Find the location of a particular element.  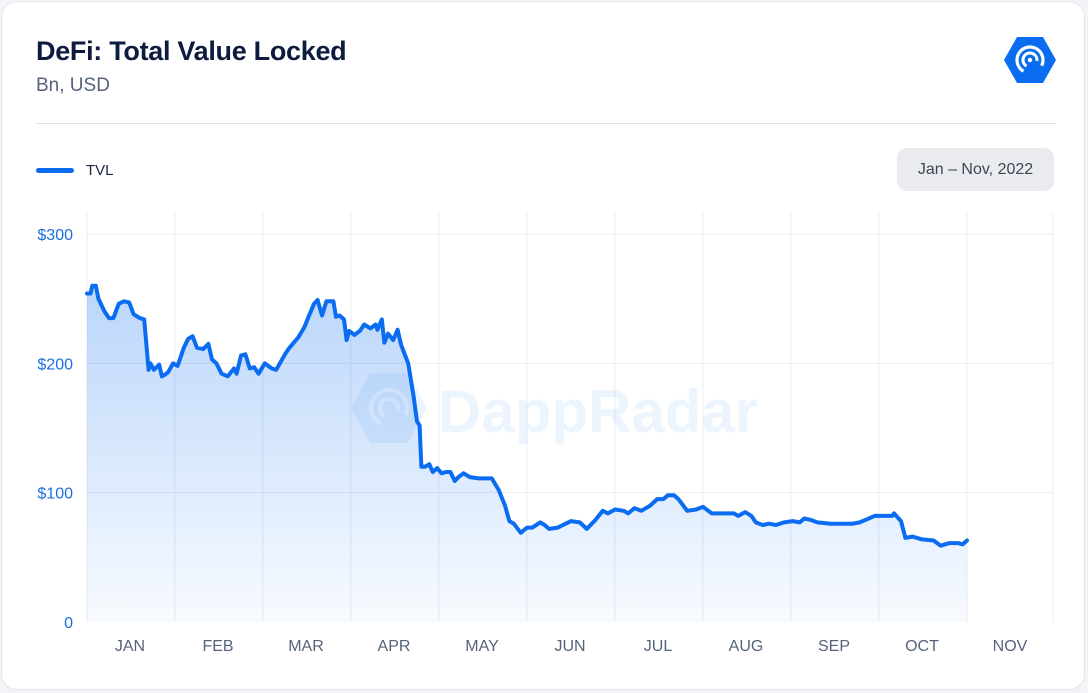

chart-title: DeFi: Total Value Locked is located at coordinates (191, 51).